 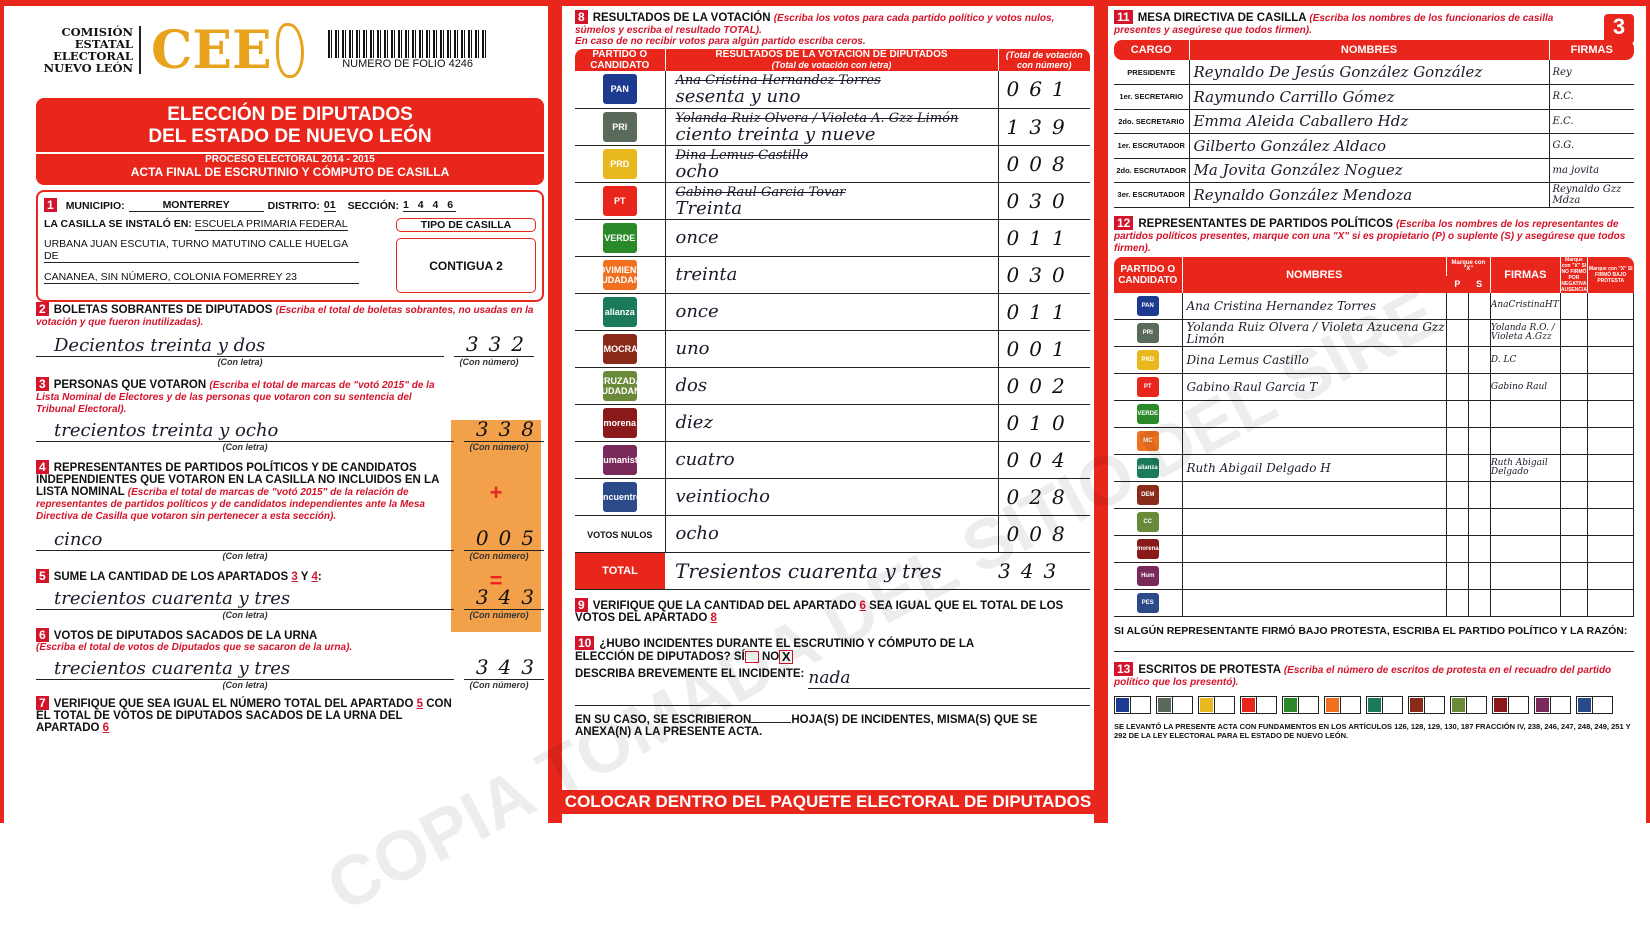 What do you see at coordinates (1147, 333) in the screenshot?
I see `party-logo-icon: PRI` at bounding box center [1147, 333].